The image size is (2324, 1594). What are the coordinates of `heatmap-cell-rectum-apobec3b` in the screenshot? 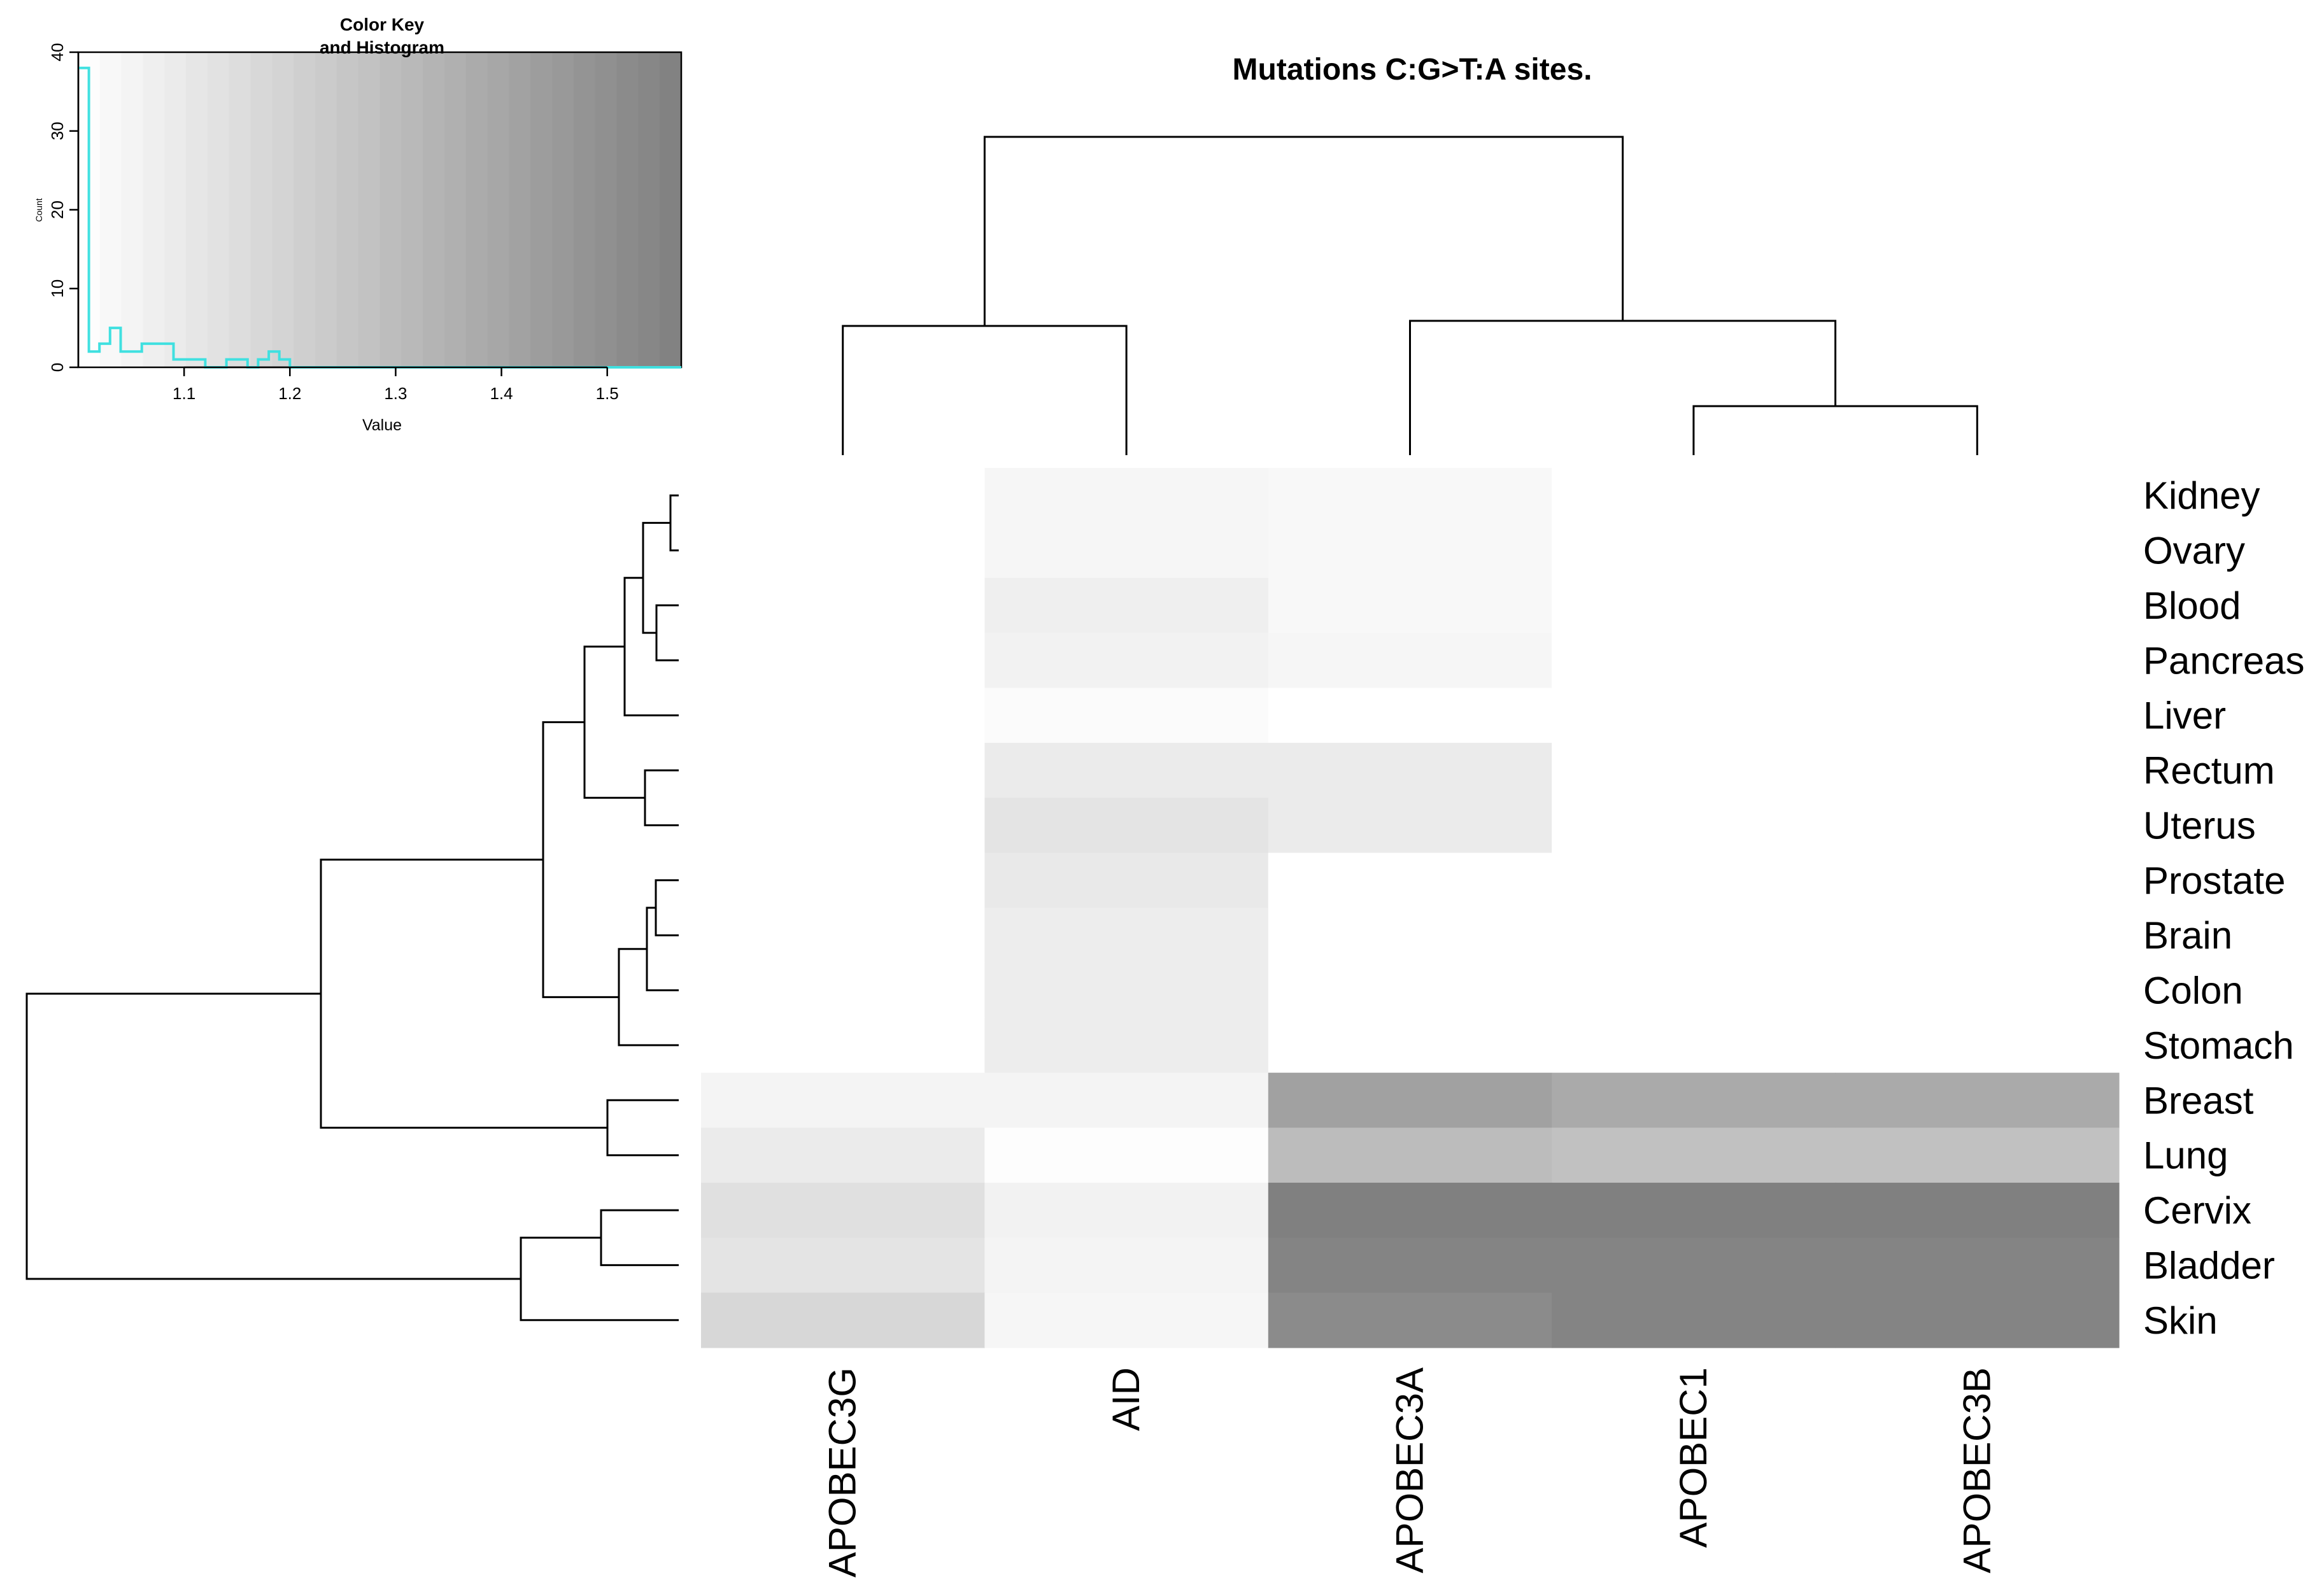 It's located at (1977, 770).